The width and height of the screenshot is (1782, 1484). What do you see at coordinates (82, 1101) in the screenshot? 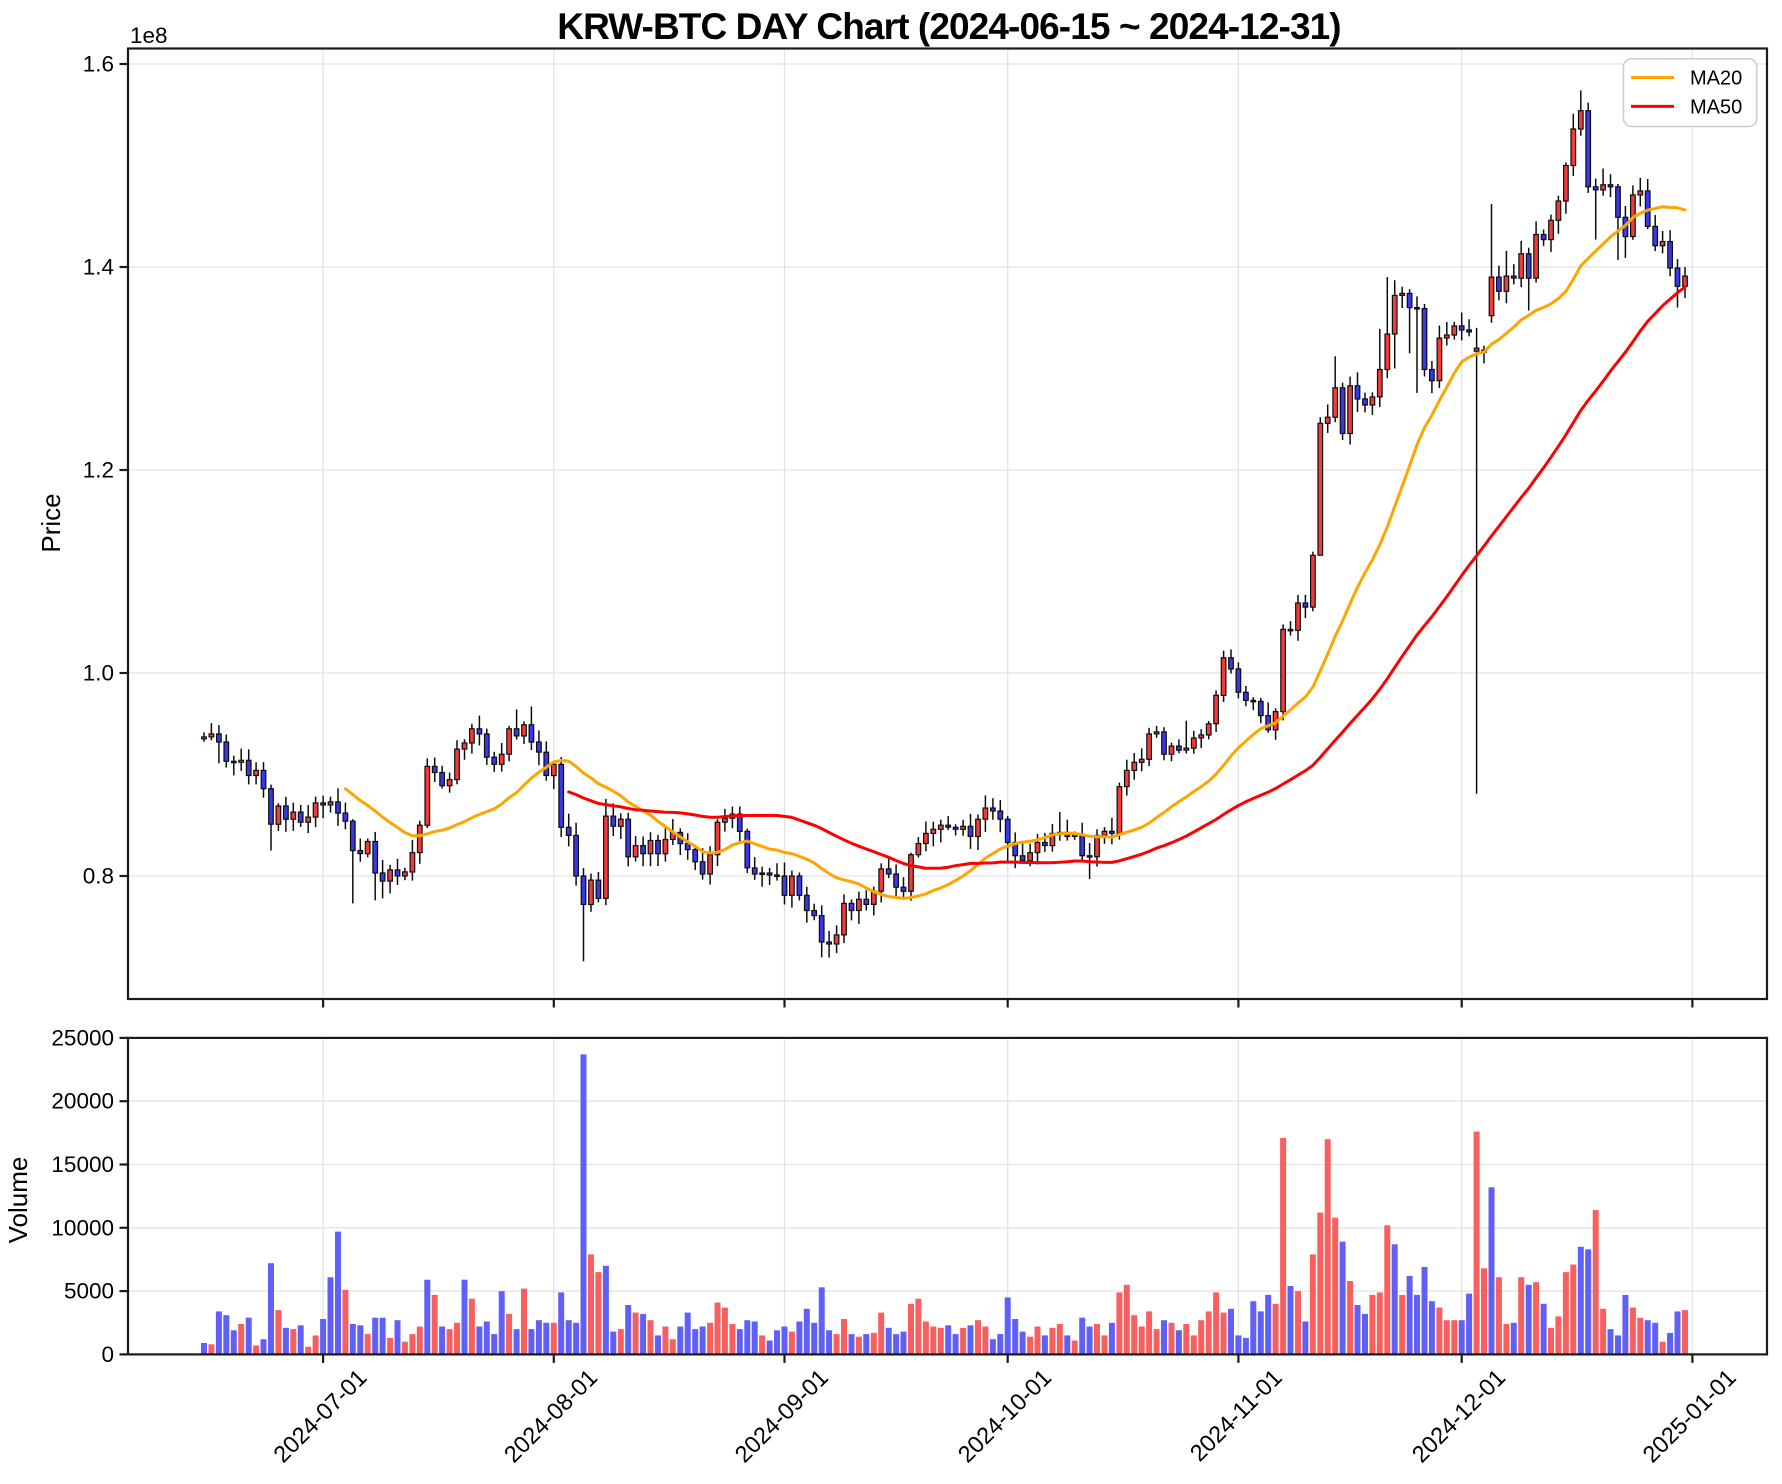
I see `svg-text: 20000` at bounding box center [82, 1101].